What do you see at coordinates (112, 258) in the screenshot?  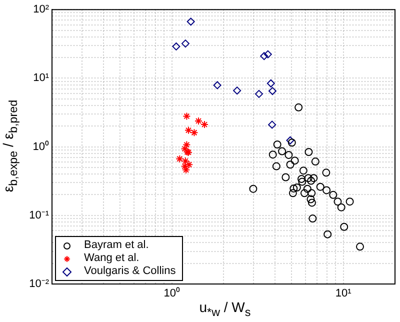 I see `legend-label: Wang et al.` at bounding box center [112, 258].